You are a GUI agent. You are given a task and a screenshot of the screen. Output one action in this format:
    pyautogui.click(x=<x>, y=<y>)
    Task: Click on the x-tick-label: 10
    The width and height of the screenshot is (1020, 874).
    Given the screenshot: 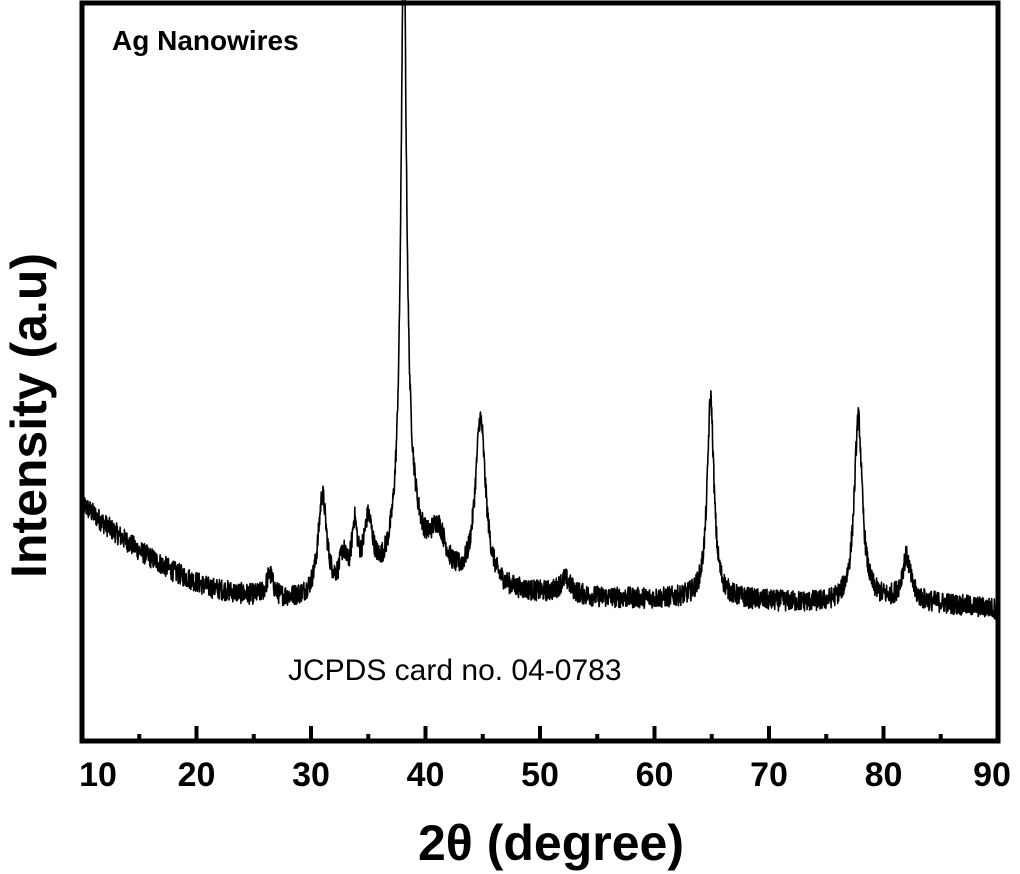 What is the action you would take?
    pyautogui.click(x=98, y=775)
    